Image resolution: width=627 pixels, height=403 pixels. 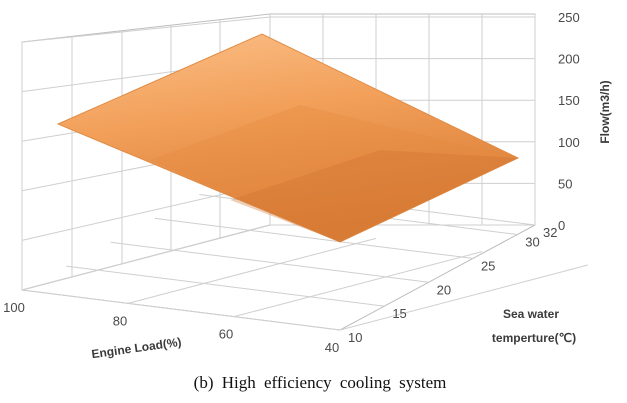 What do you see at coordinates (444, 289) in the screenshot?
I see `y-tick-label: 20` at bounding box center [444, 289].